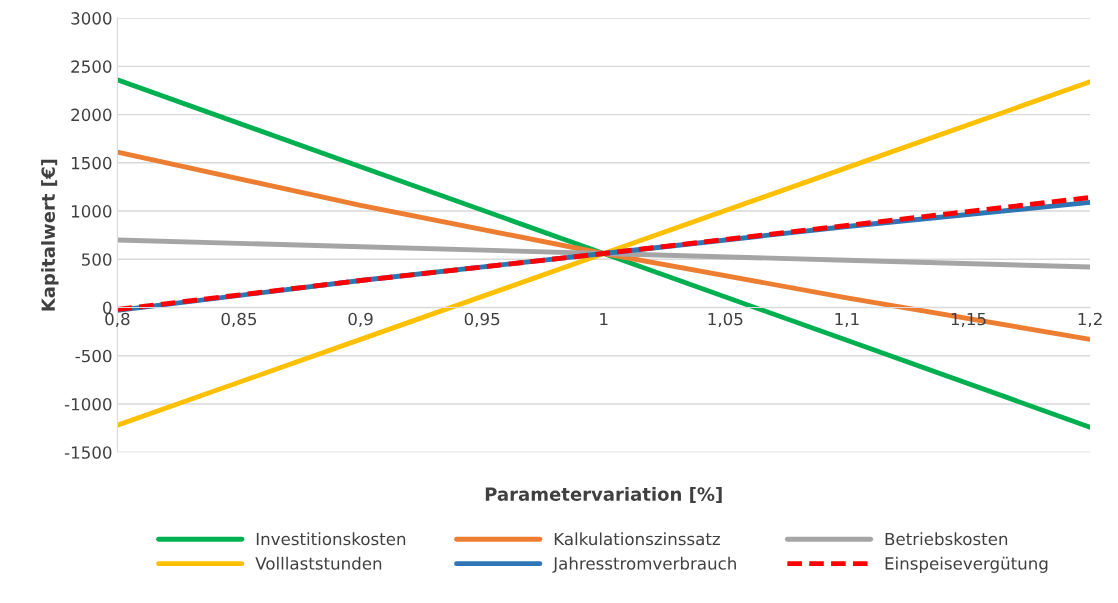  I want to click on y-tick-label: 500, so click(97, 259).